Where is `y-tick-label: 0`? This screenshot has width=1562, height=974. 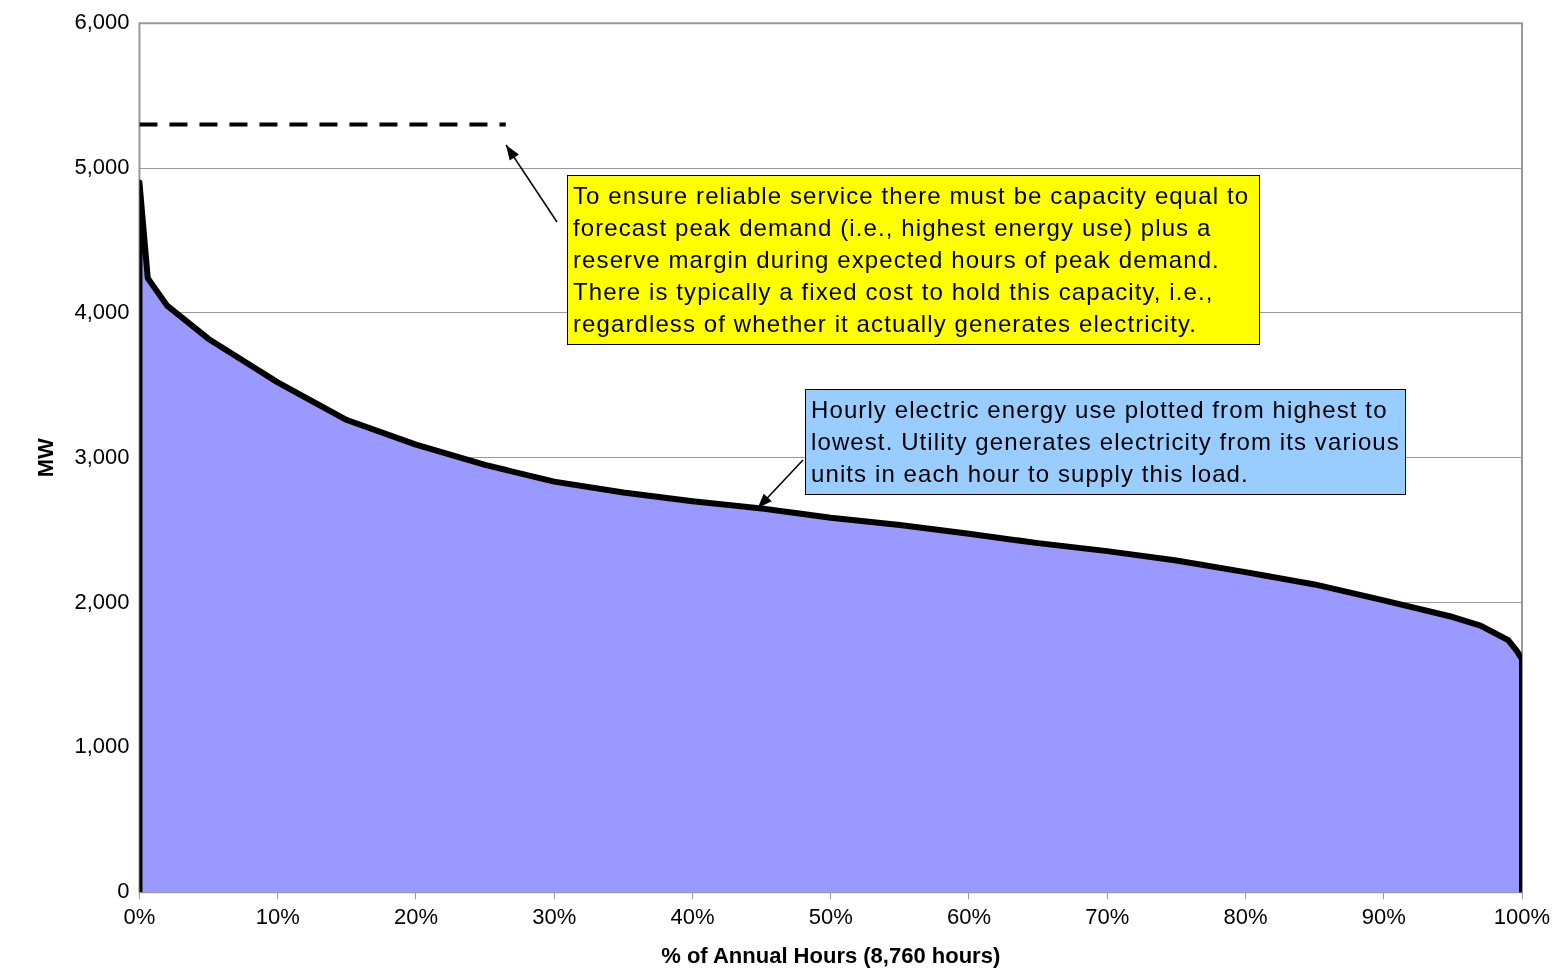
y-tick-label: 0 is located at coordinates (123, 891).